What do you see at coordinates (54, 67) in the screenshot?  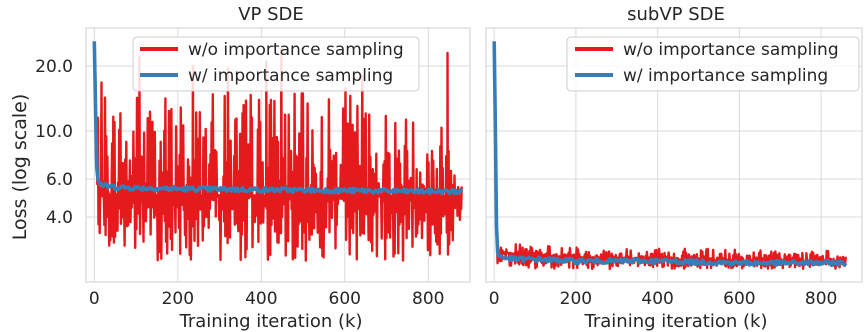 I see `y-tick-label: 20.0` at bounding box center [54, 67].